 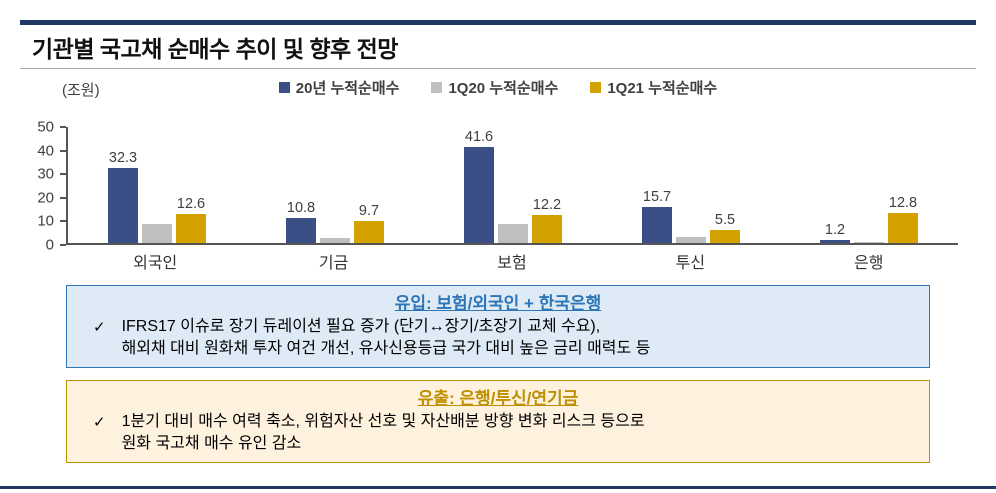 What do you see at coordinates (869, 185) in the screenshot?
I see `bar-group: 1.2 12.8` at bounding box center [869, 185].